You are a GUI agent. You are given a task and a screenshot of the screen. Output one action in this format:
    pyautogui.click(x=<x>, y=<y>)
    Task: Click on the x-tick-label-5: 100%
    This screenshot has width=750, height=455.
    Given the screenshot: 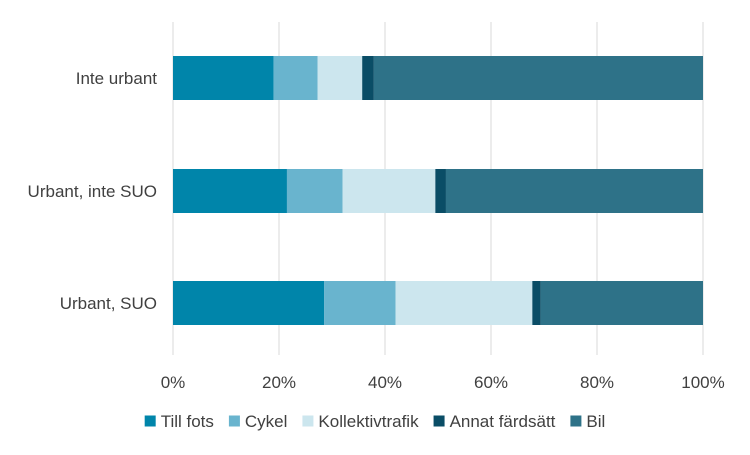 What is the action you would take?
    pyautogui.click(x=702, y=382)
    